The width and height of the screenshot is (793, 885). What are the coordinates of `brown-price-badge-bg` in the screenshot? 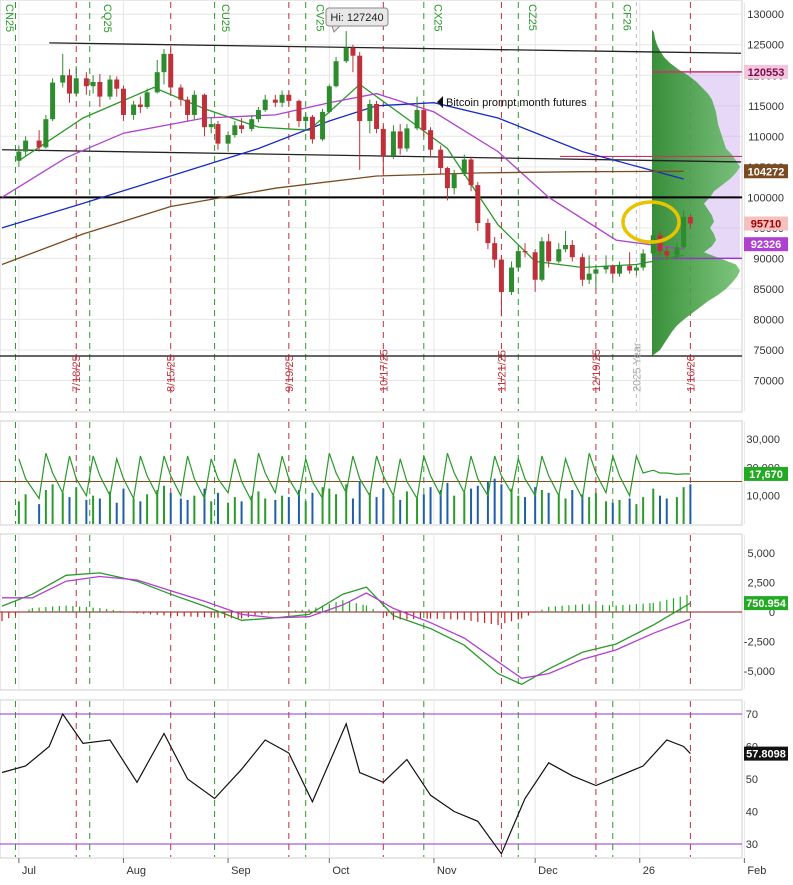 It's located at (766, 171).